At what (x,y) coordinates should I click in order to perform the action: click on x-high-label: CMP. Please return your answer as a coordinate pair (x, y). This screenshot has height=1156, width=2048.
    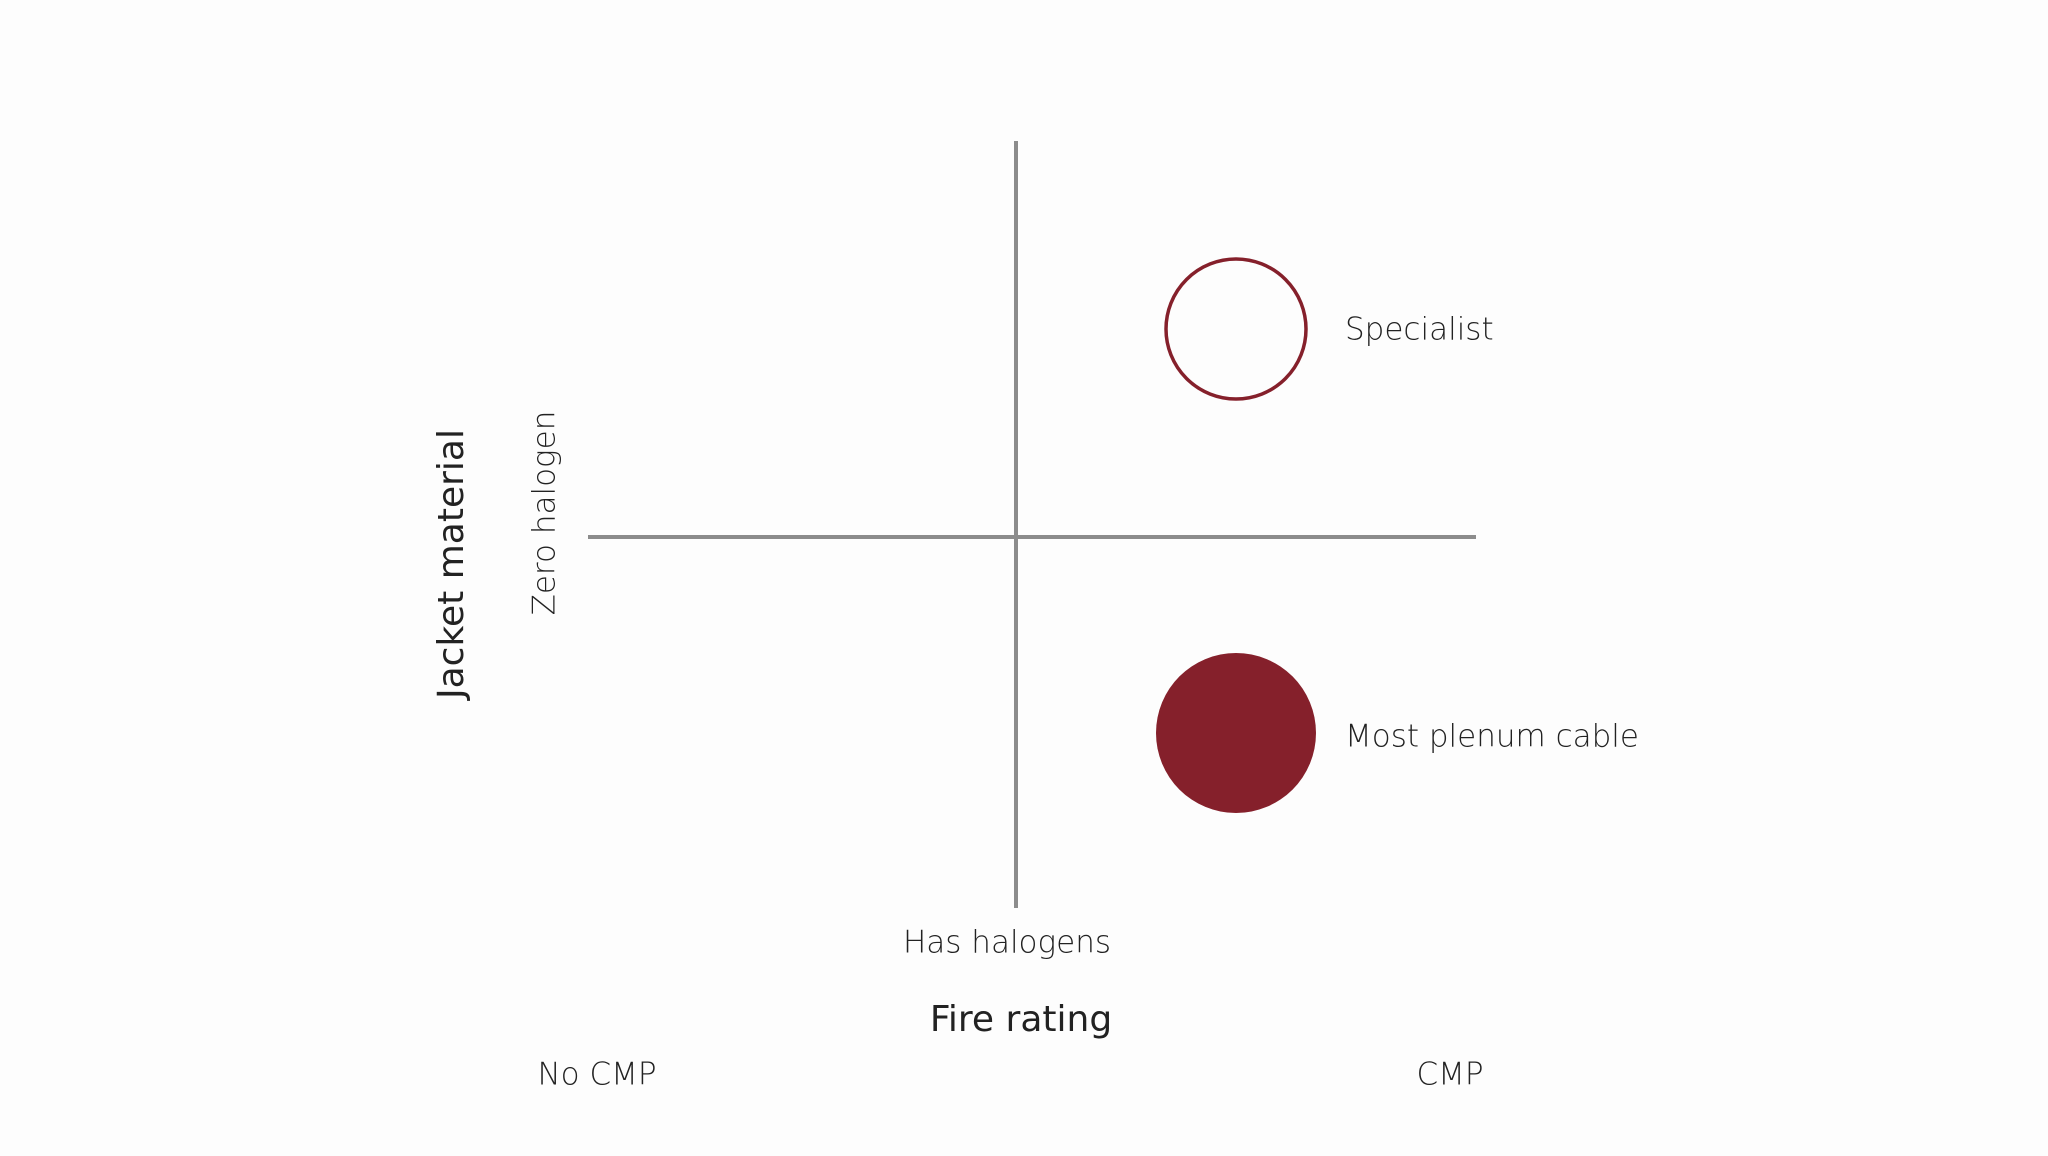
    Looking at the image, I should click on (1449, 1075).